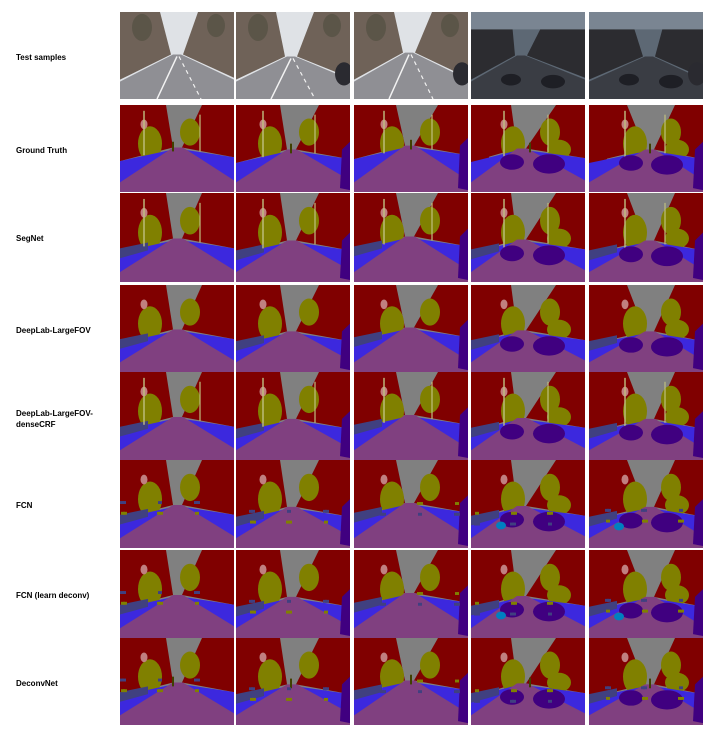 This screenshot has height=733, width=716. I want to click on row-label: Test samples, so click(41, 57).